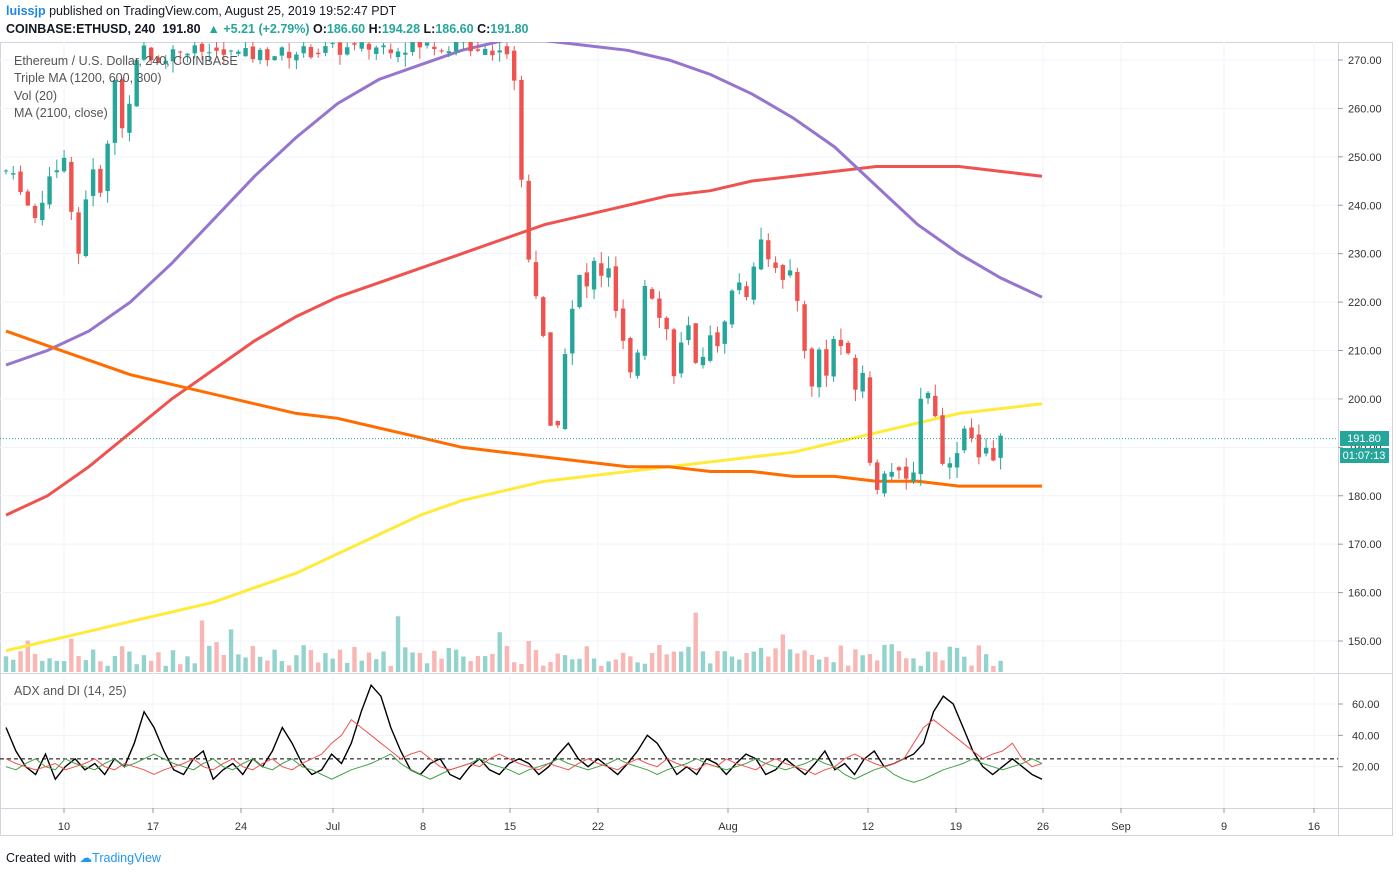 This screenshot has width=1399, height=875. What do you see at coordinates (524, 747) in the screenshot?
I see `adx-series-line` at bounding box center [524, 747].